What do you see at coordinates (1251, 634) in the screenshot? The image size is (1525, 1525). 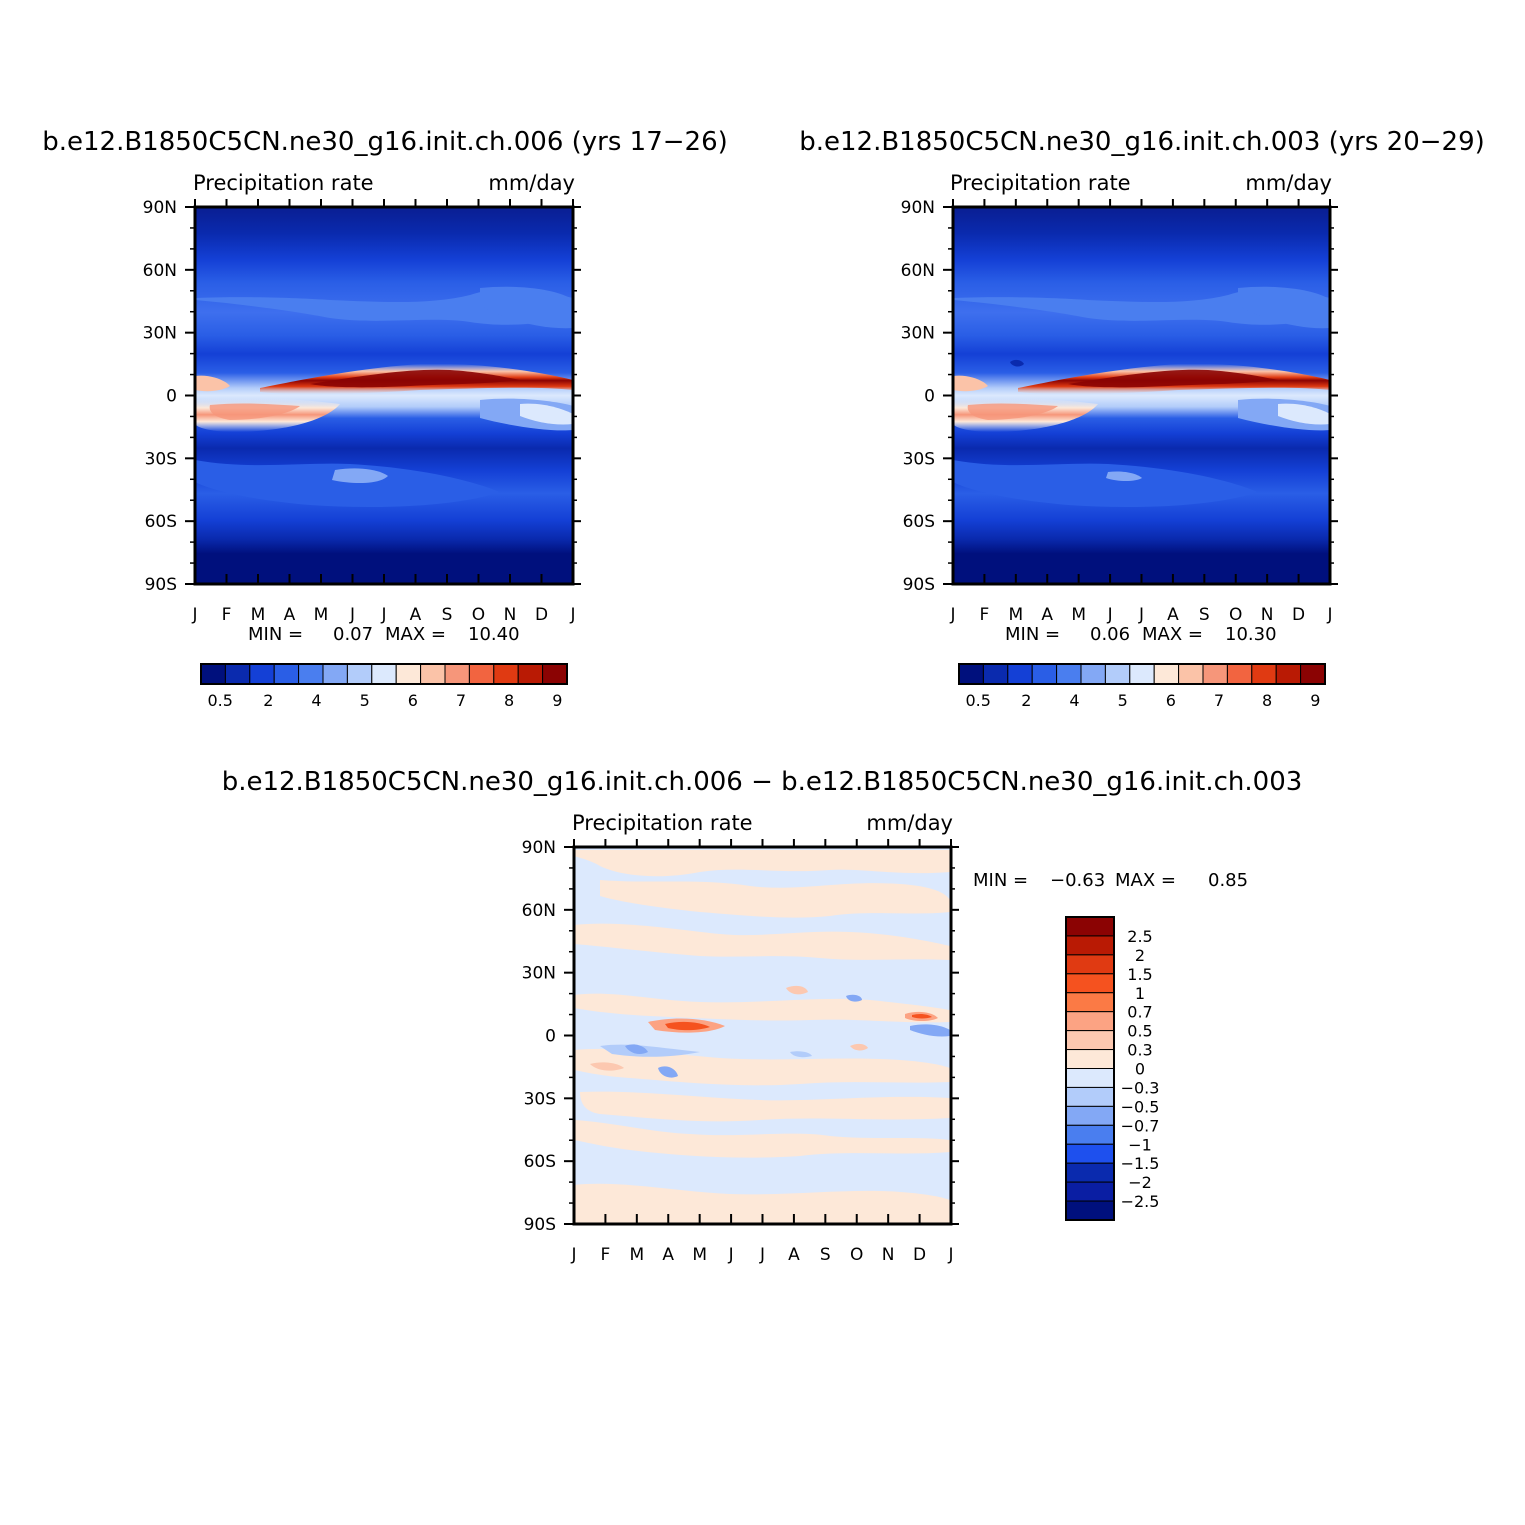 I see `panel-b-max-value: 10.30` at bounding box center [1251, 634].